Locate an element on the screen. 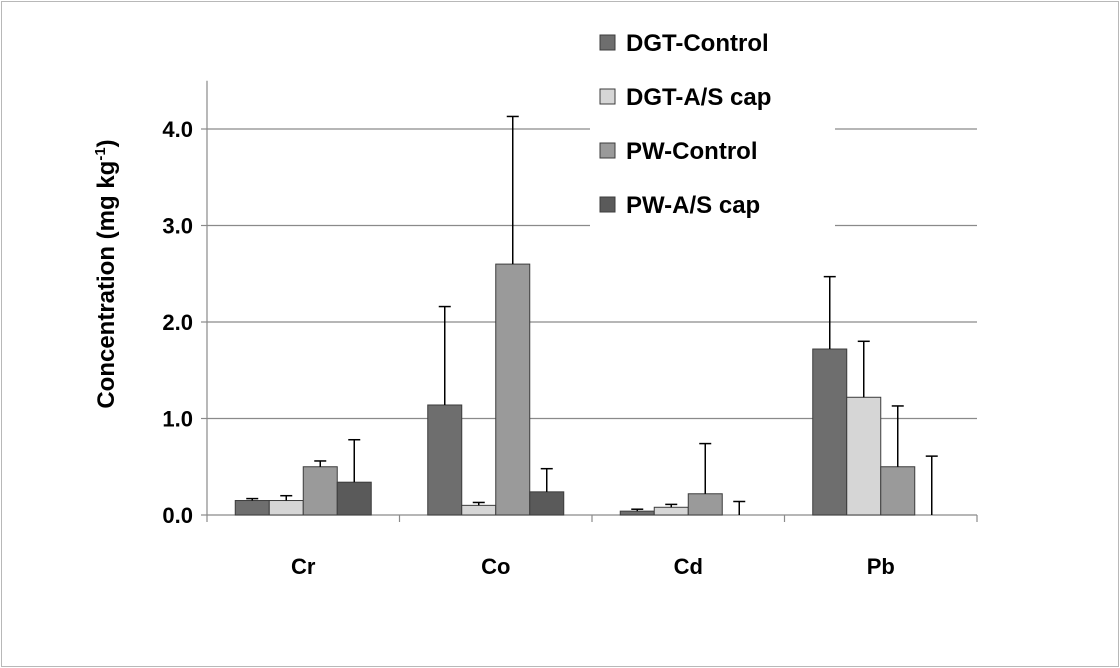 The image size is (1120, 668). y-tick-label: 3.0 is located at coordinates (177, 226).